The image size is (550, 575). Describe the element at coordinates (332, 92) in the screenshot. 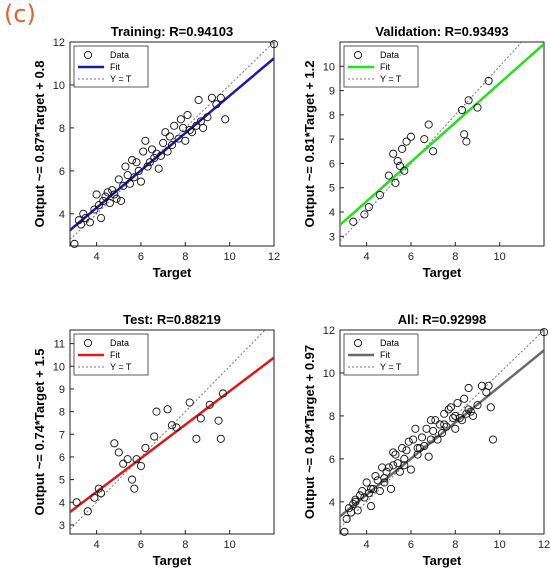

I see `y-tick-label: 9` at that location.